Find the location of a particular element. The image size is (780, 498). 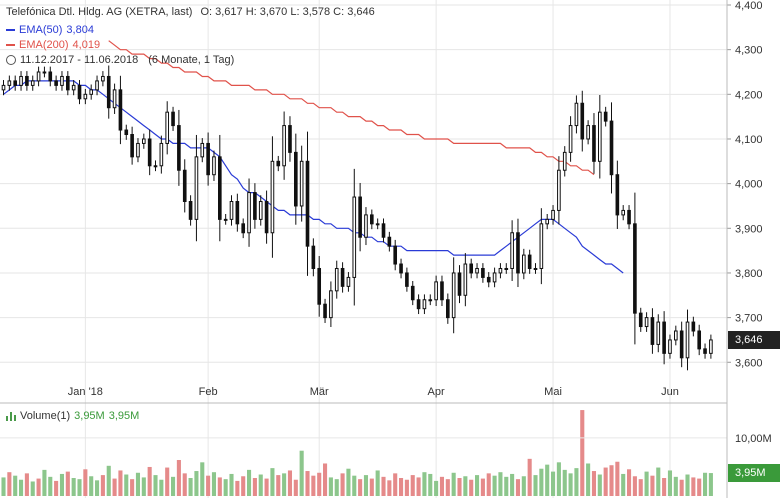

volume-value-2: 3,95M is located at coordinates (124, 416).